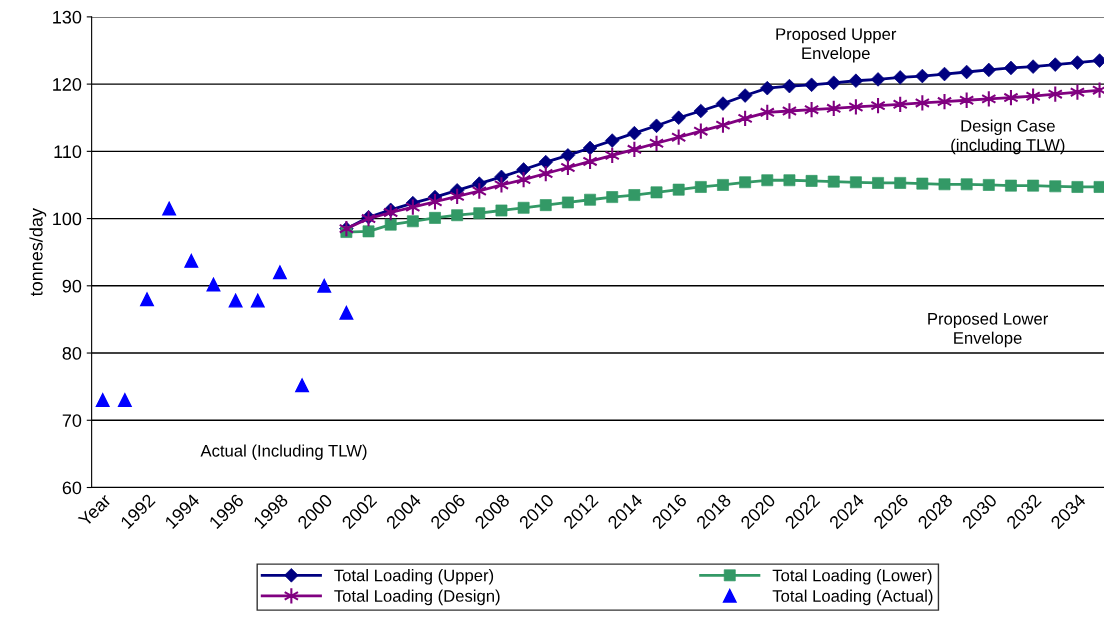 The width and height of the screenshot is (1104, 625). What do you see at coordinates (836, 45) in the screenshot?
I see `annotation: Proposed Upper Envelope` at bounding box center [836, 45].